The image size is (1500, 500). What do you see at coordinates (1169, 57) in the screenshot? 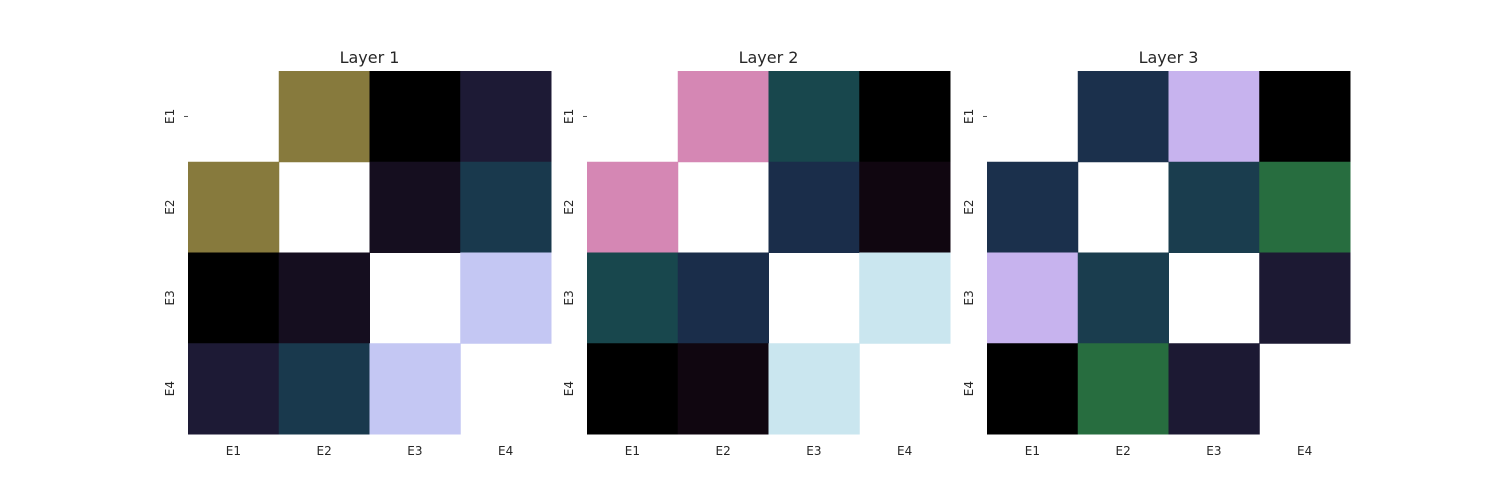
I see `panel-title: Layer 3` at bounding box center [1169, 57].